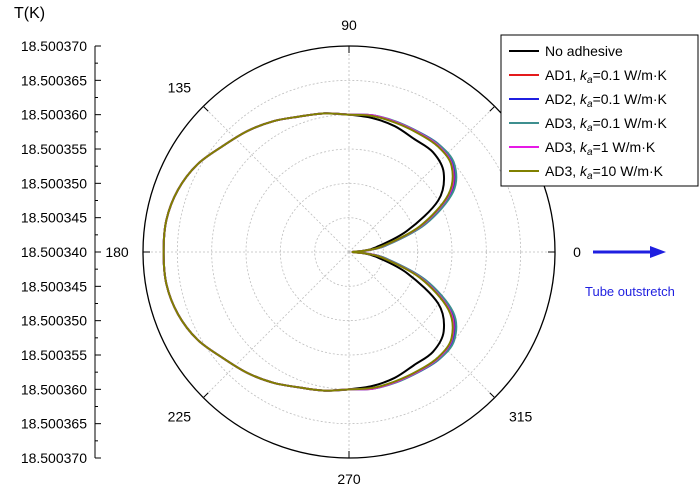 The height and width of the screenshot is (492, 700). What do you see at coordinates (54, 252) in the screenshot?
I see `radial-tick-label: 18.500340` at bounding box center [54, 252].